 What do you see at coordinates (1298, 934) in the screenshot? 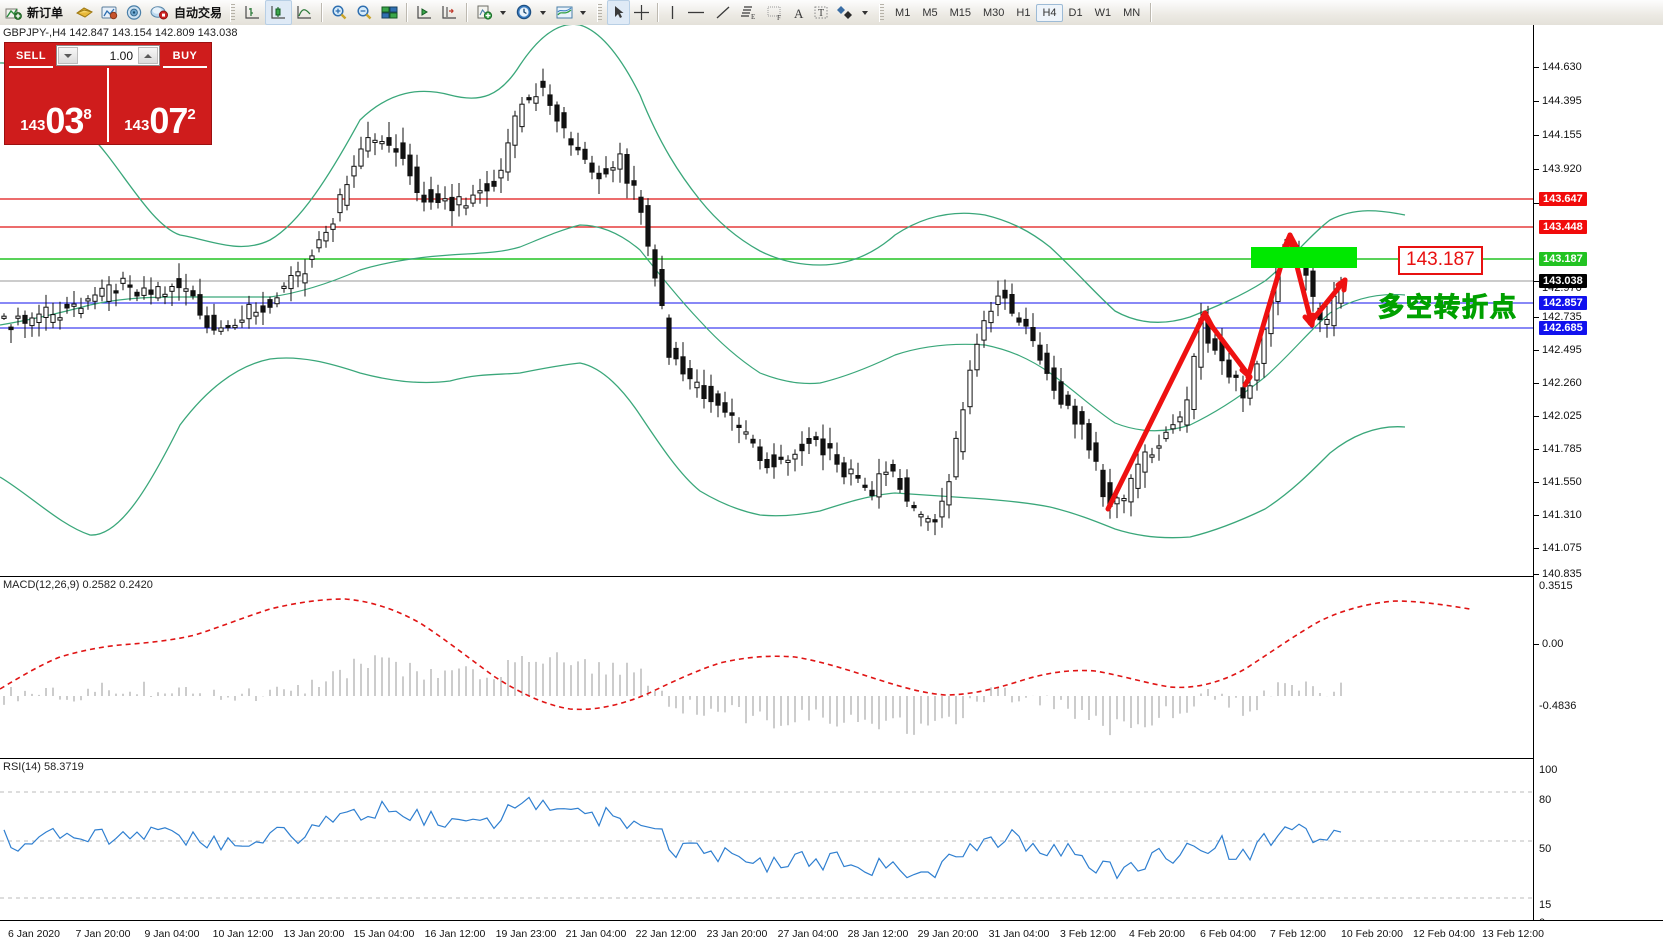
I see `time-label: 7 Feb 12:00` at bounding box center [1298, 934].